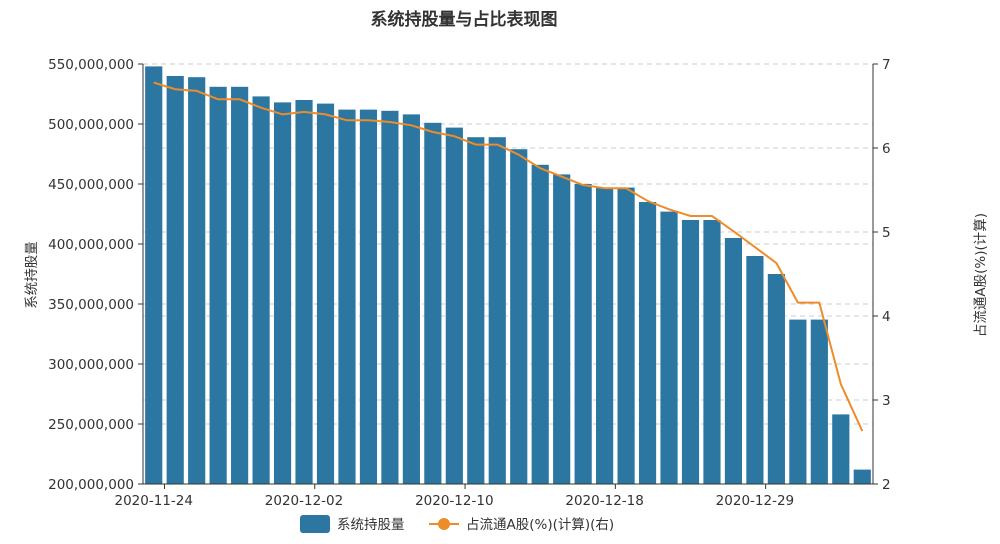 Image resolution: width=1000 pixels, height=544 pixels. Describe the element at coordinates (454, 501) in the screenshot. I see `x-tick-label: 2020-12-10` at that location.